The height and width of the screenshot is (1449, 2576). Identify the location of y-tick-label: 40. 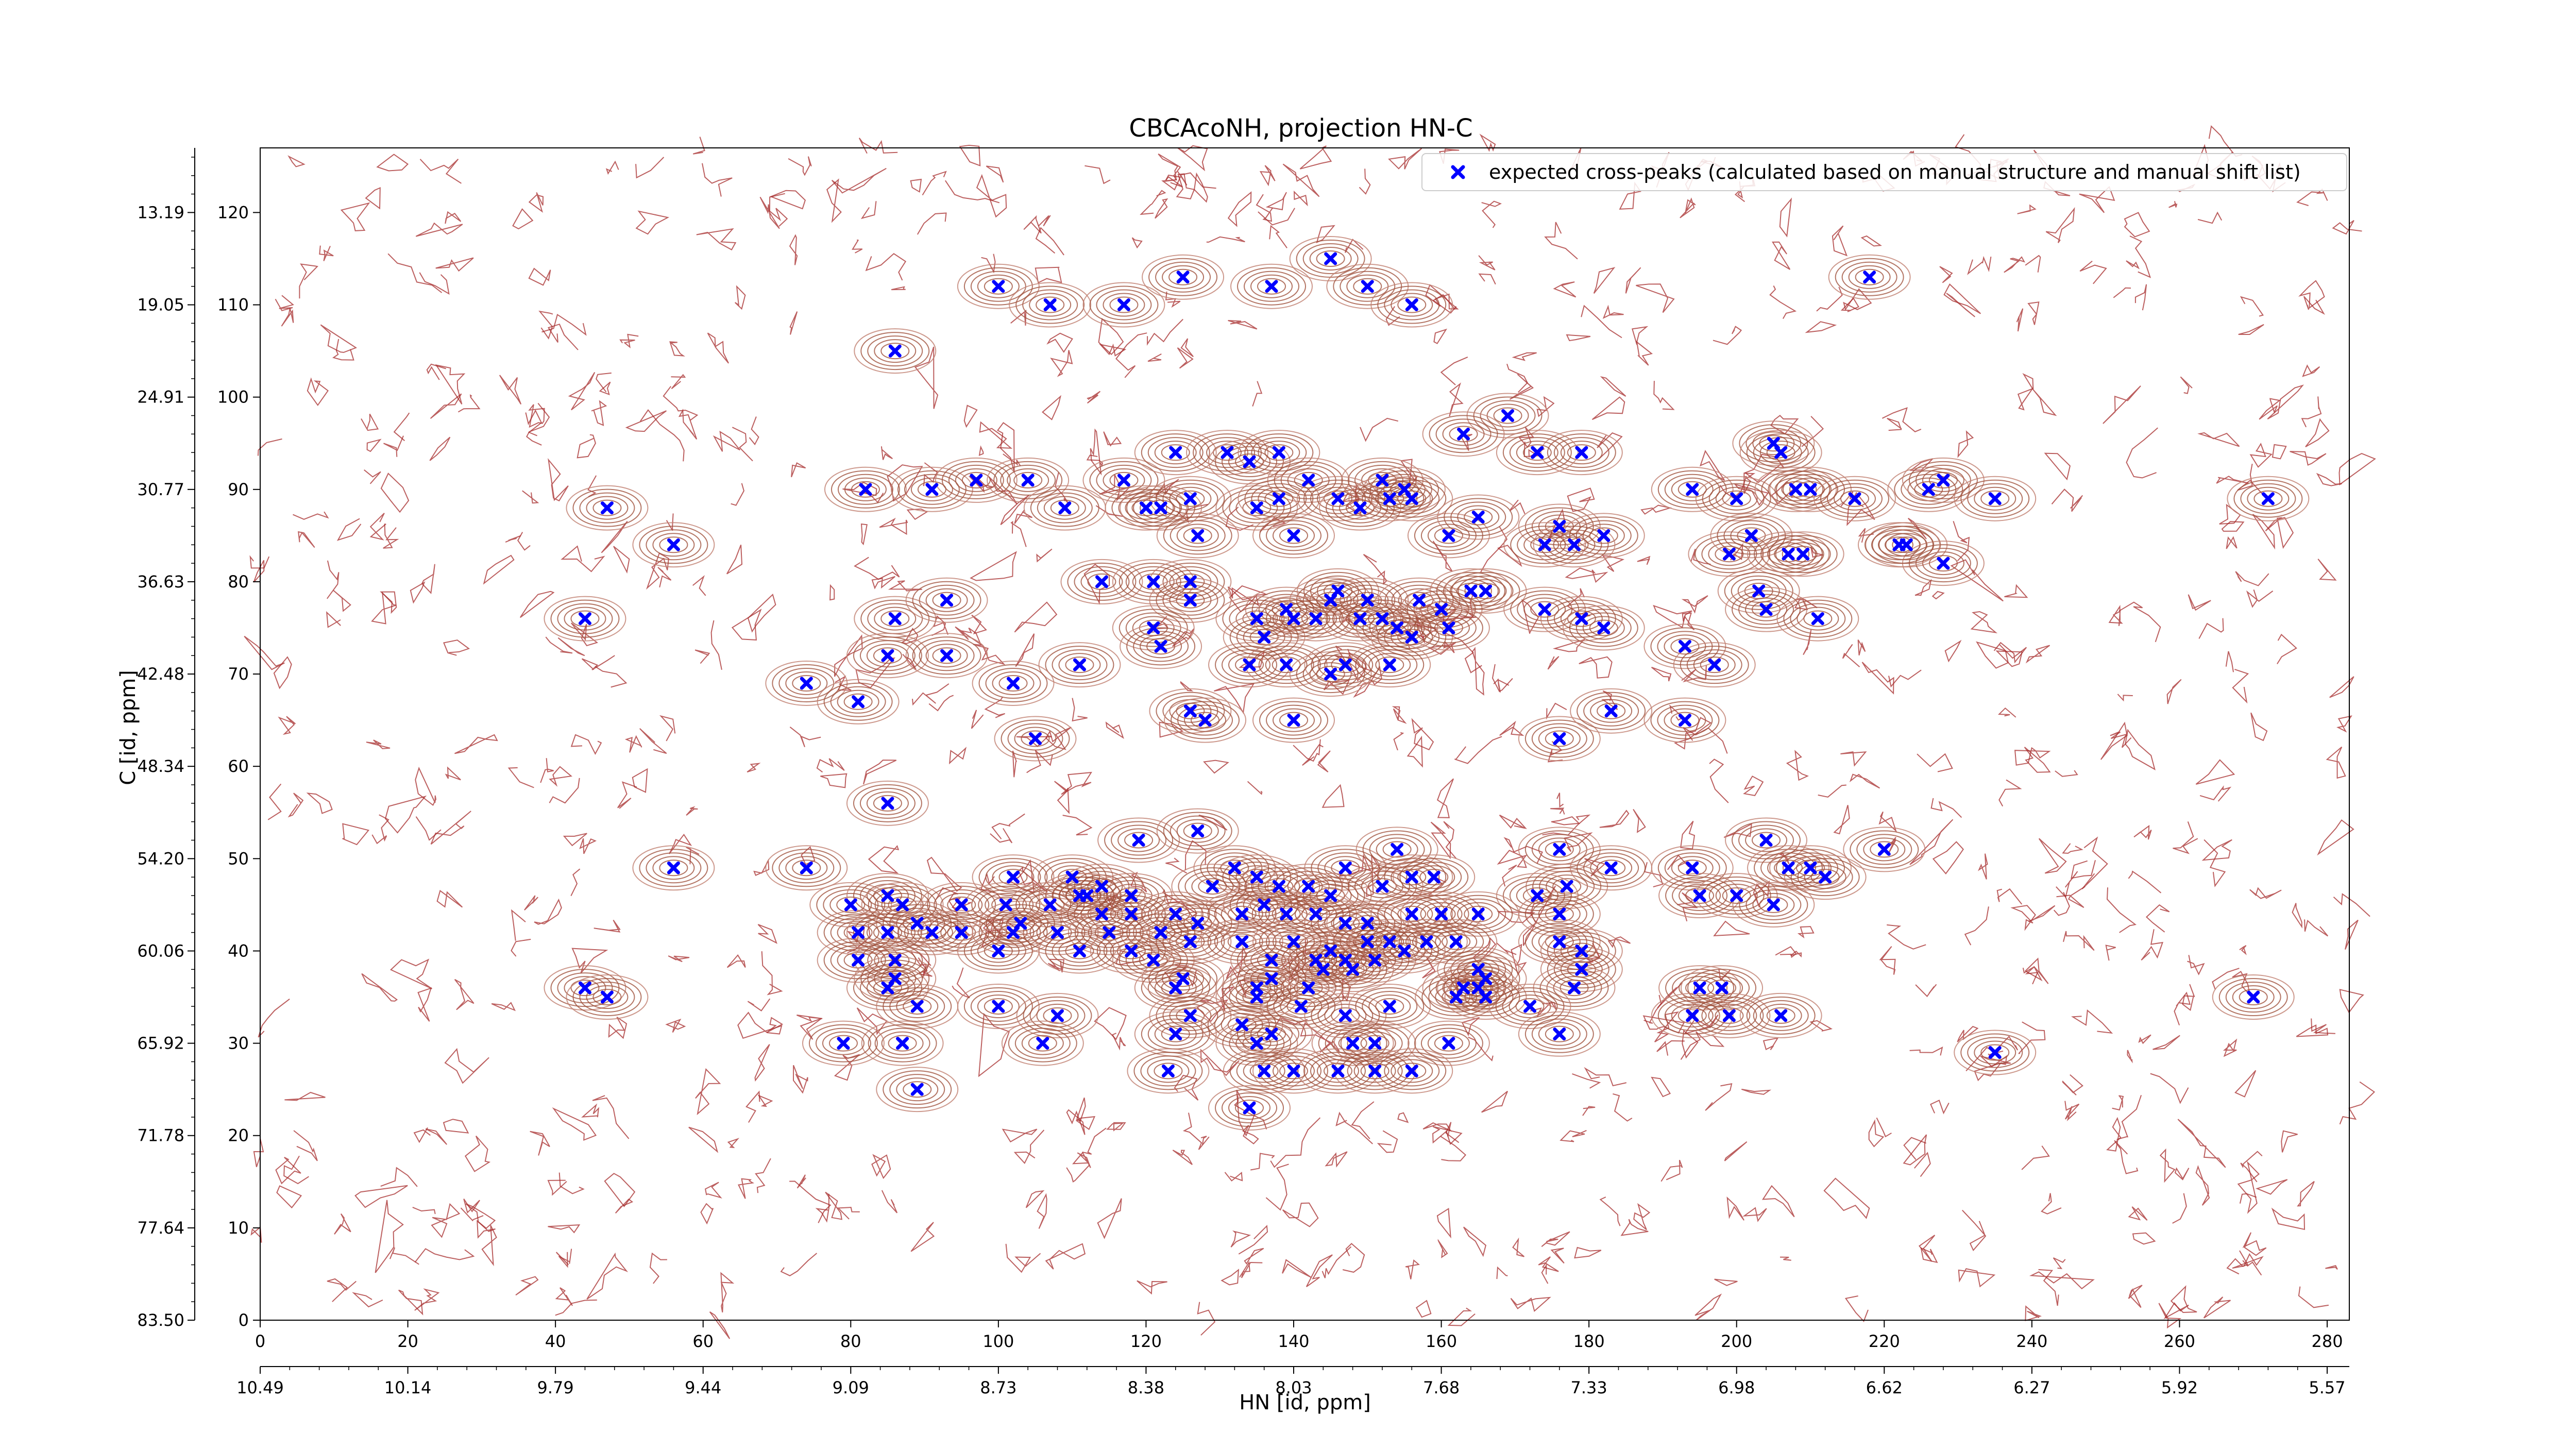
(238, 951).